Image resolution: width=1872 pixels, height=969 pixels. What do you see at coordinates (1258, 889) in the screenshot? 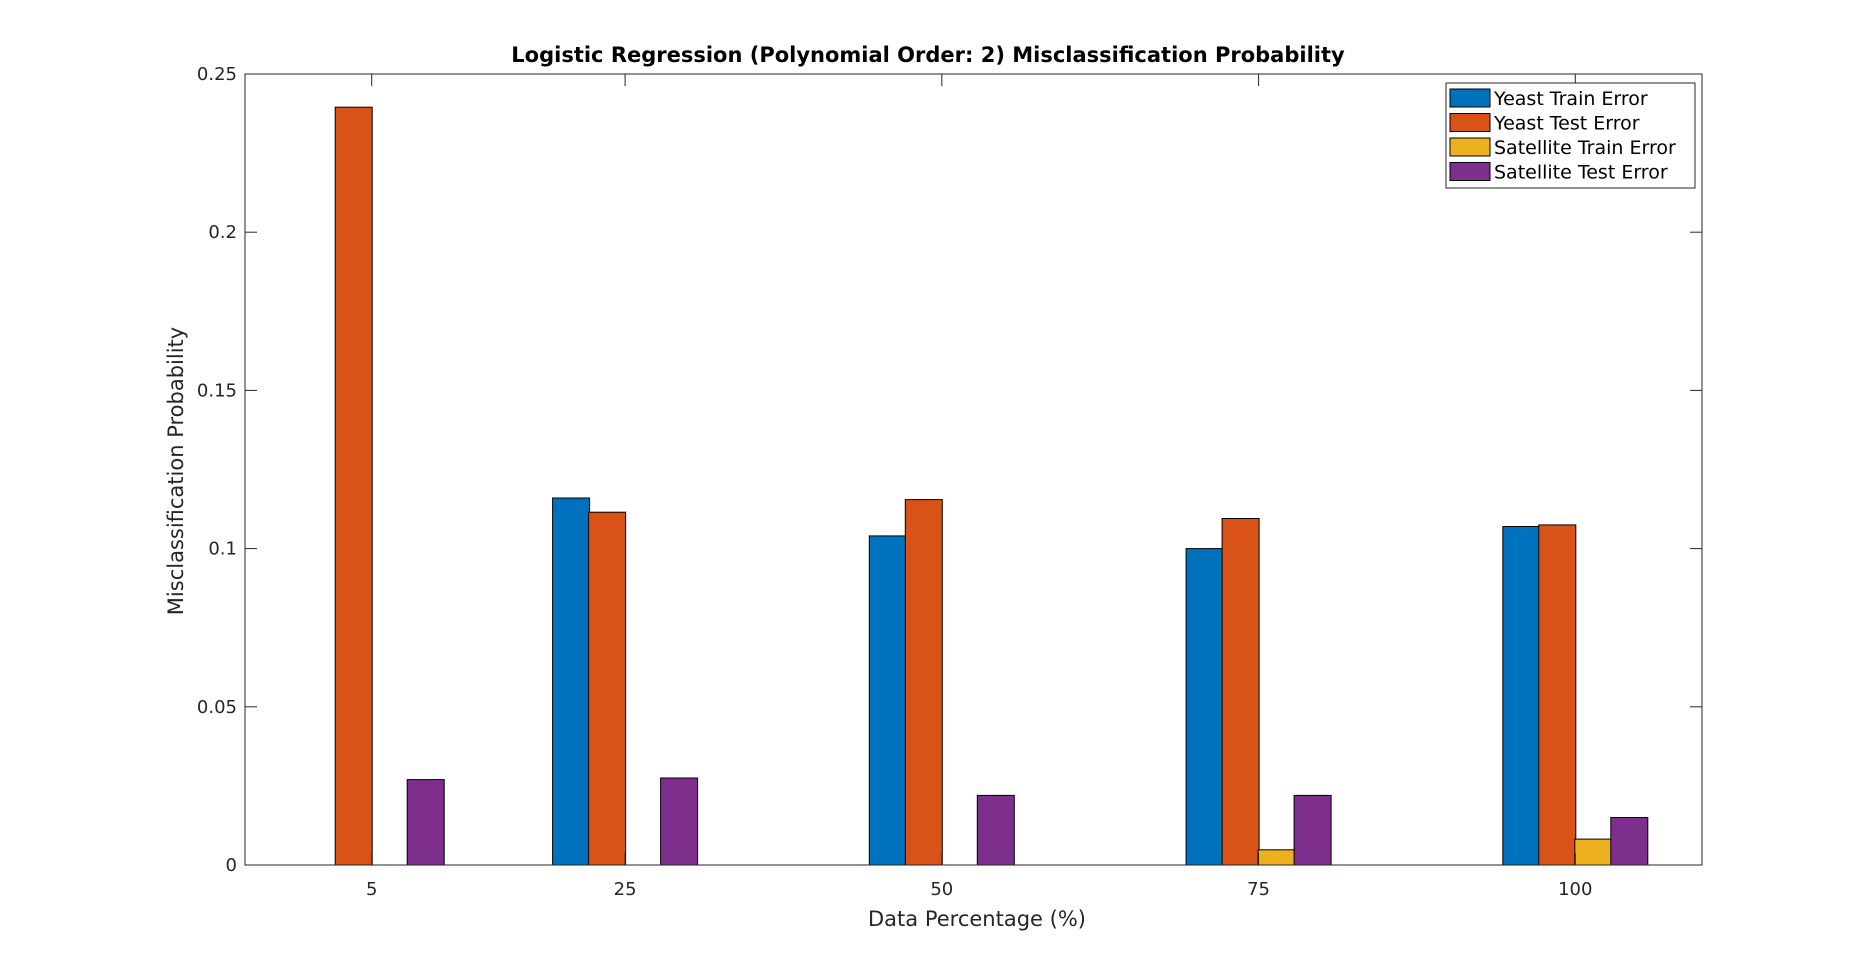
I see `x-tick-label: 75` at bounding box center [1258, 889].